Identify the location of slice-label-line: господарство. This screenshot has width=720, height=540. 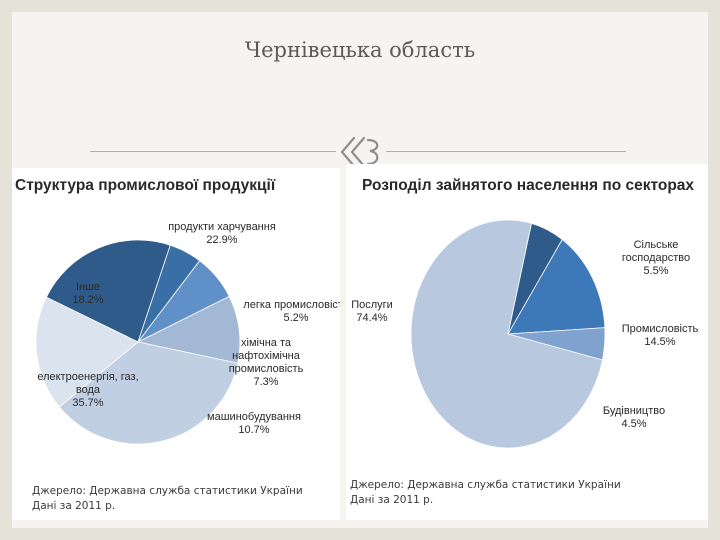
(656, 258).